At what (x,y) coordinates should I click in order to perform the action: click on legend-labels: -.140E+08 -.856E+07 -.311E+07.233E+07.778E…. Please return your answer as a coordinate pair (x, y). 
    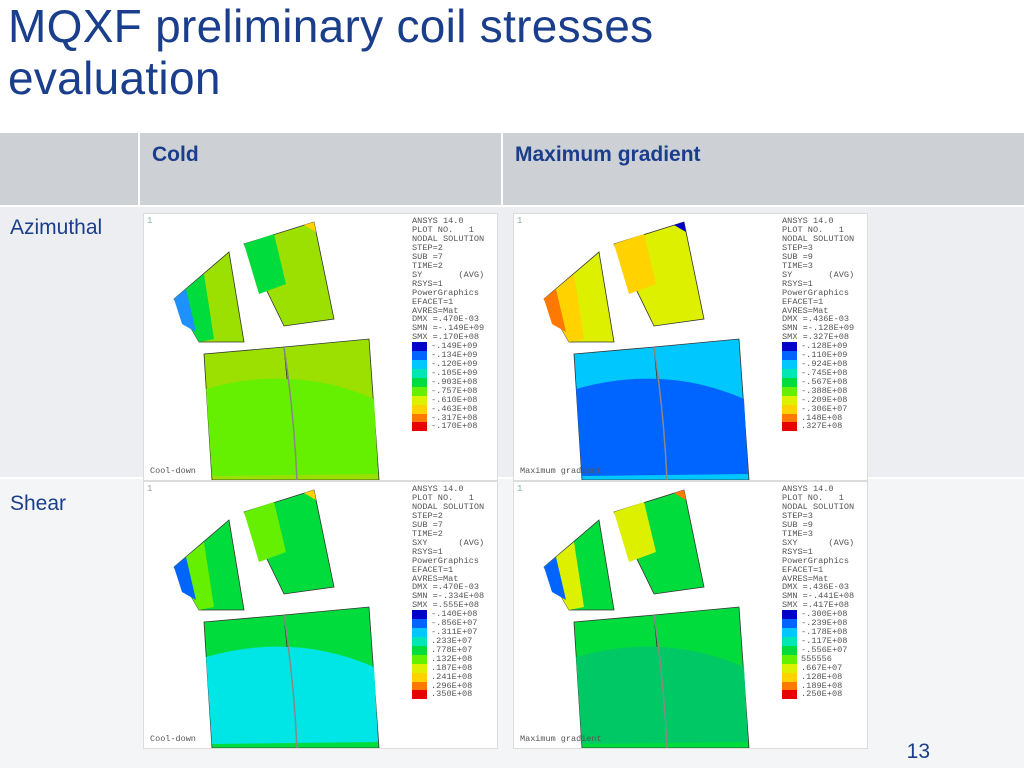
    Looking at the image, I should click on (454, 654).